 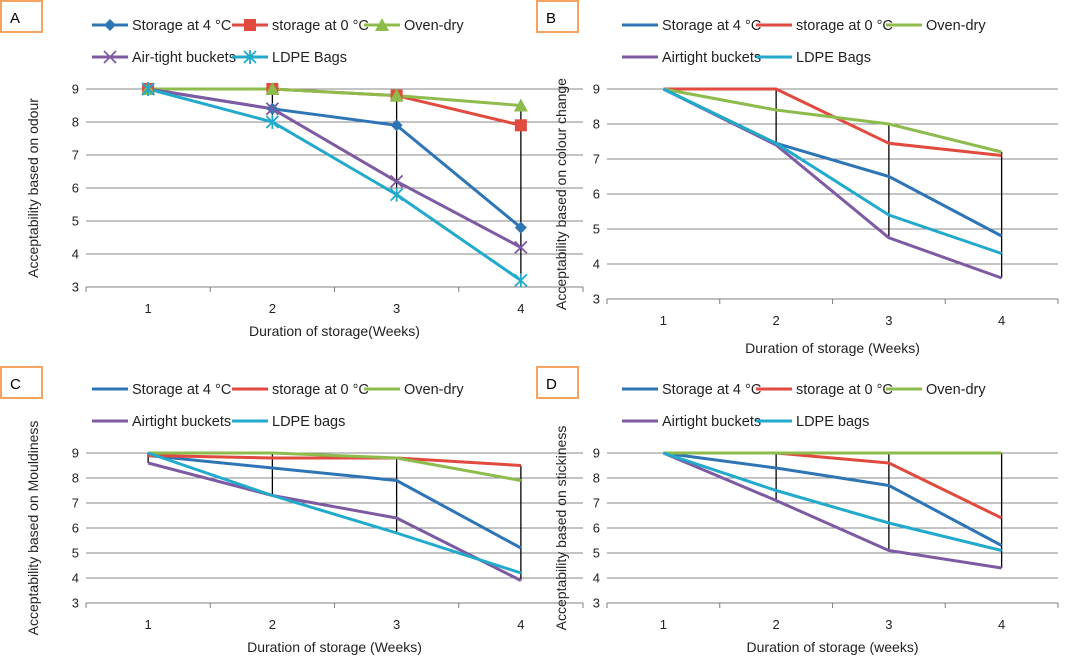 I want to click on panel-label: D, so click(x=551, y=384).